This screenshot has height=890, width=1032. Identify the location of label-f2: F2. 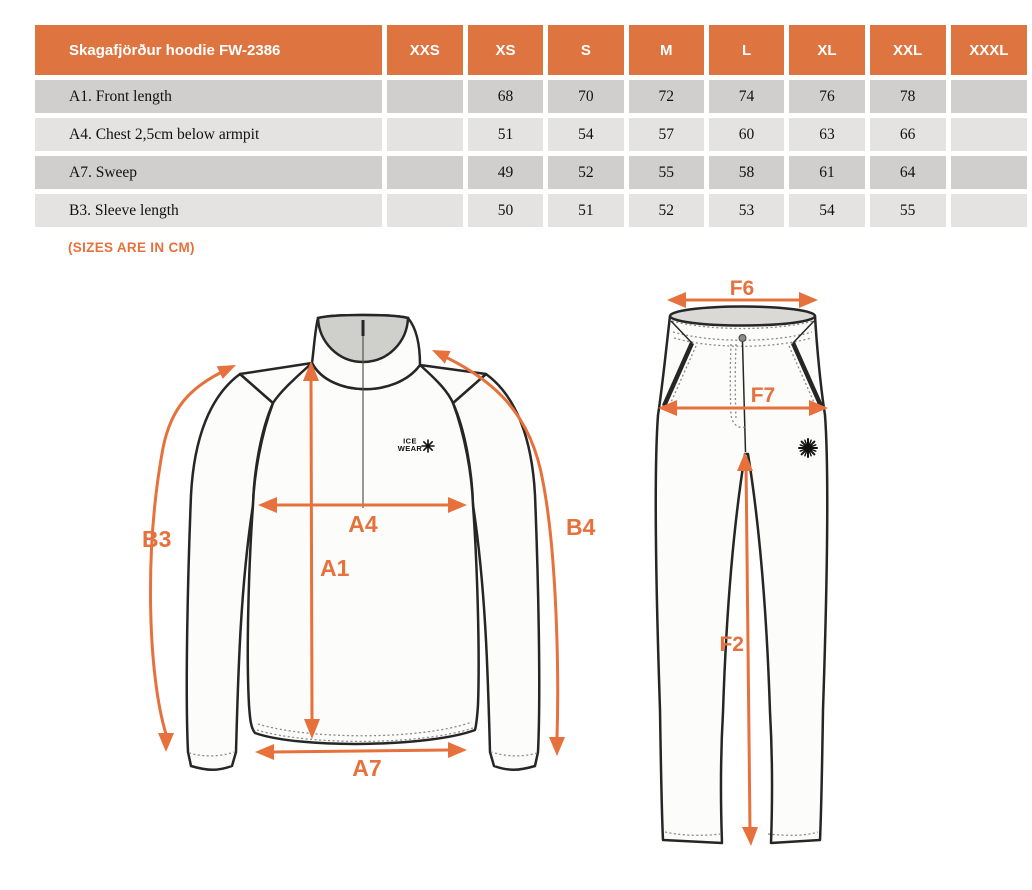
(731, 644).